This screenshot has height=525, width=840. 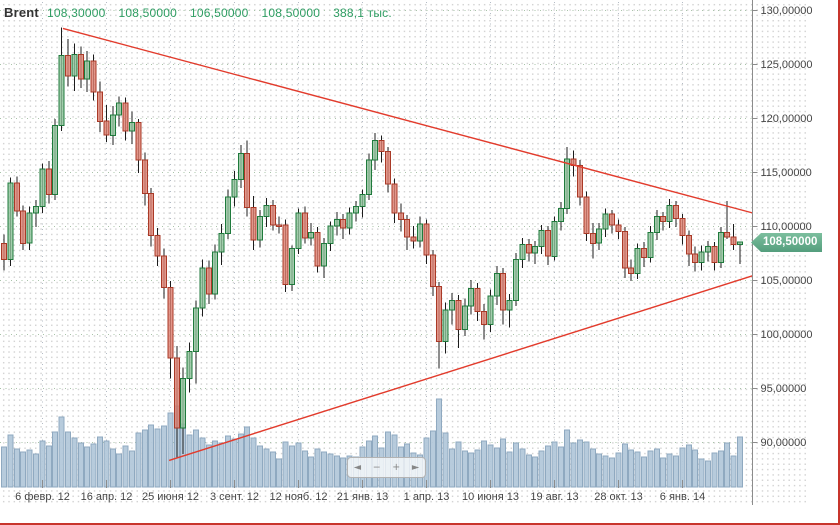 I want to click on price-tick-label: 115,00000, so click(x=786, y=173).